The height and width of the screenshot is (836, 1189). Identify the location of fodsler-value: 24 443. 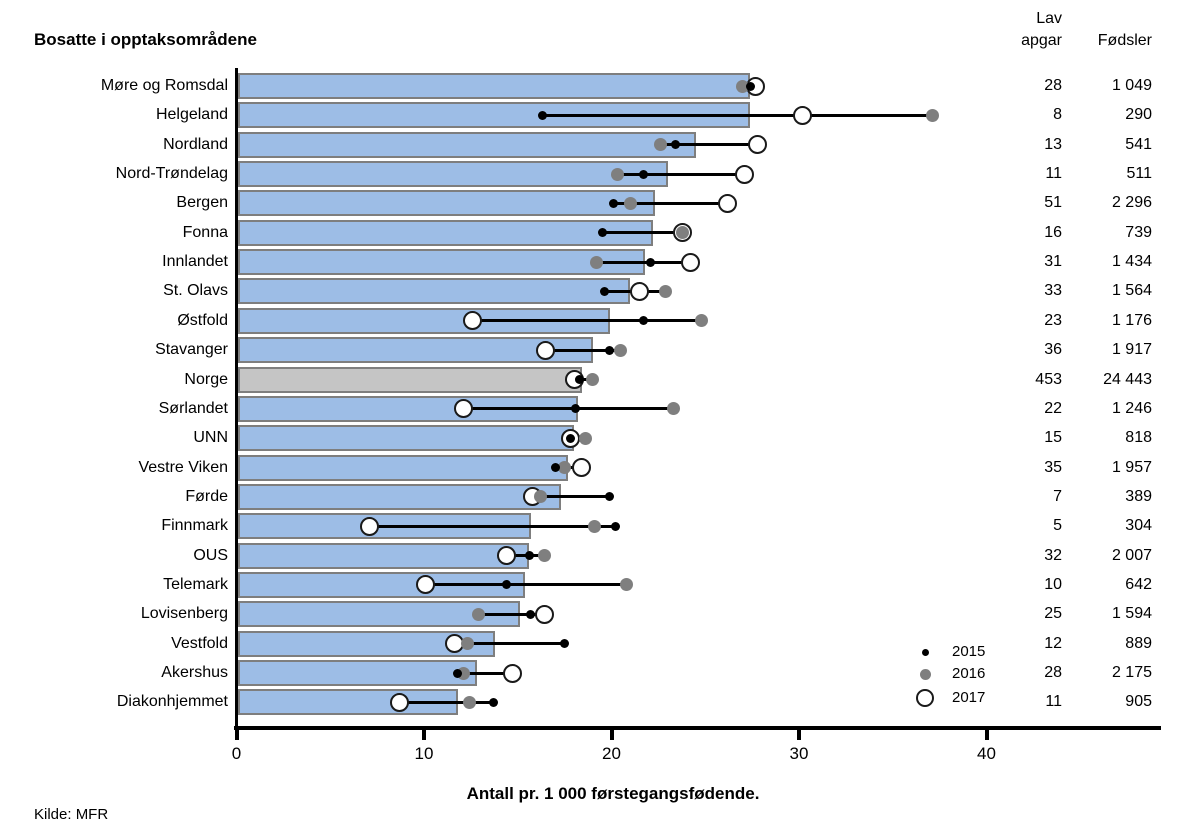
(1127, 379).